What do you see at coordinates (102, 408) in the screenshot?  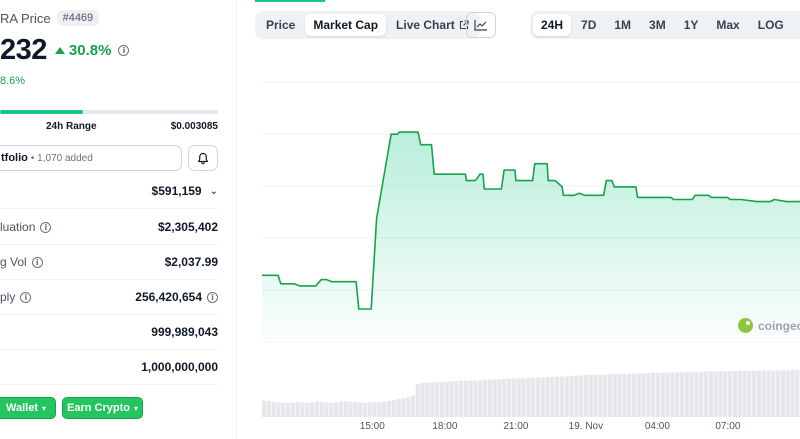 I see `earn-crypto-button: Earn Crypto ▾` at bounding box center [102, 408].